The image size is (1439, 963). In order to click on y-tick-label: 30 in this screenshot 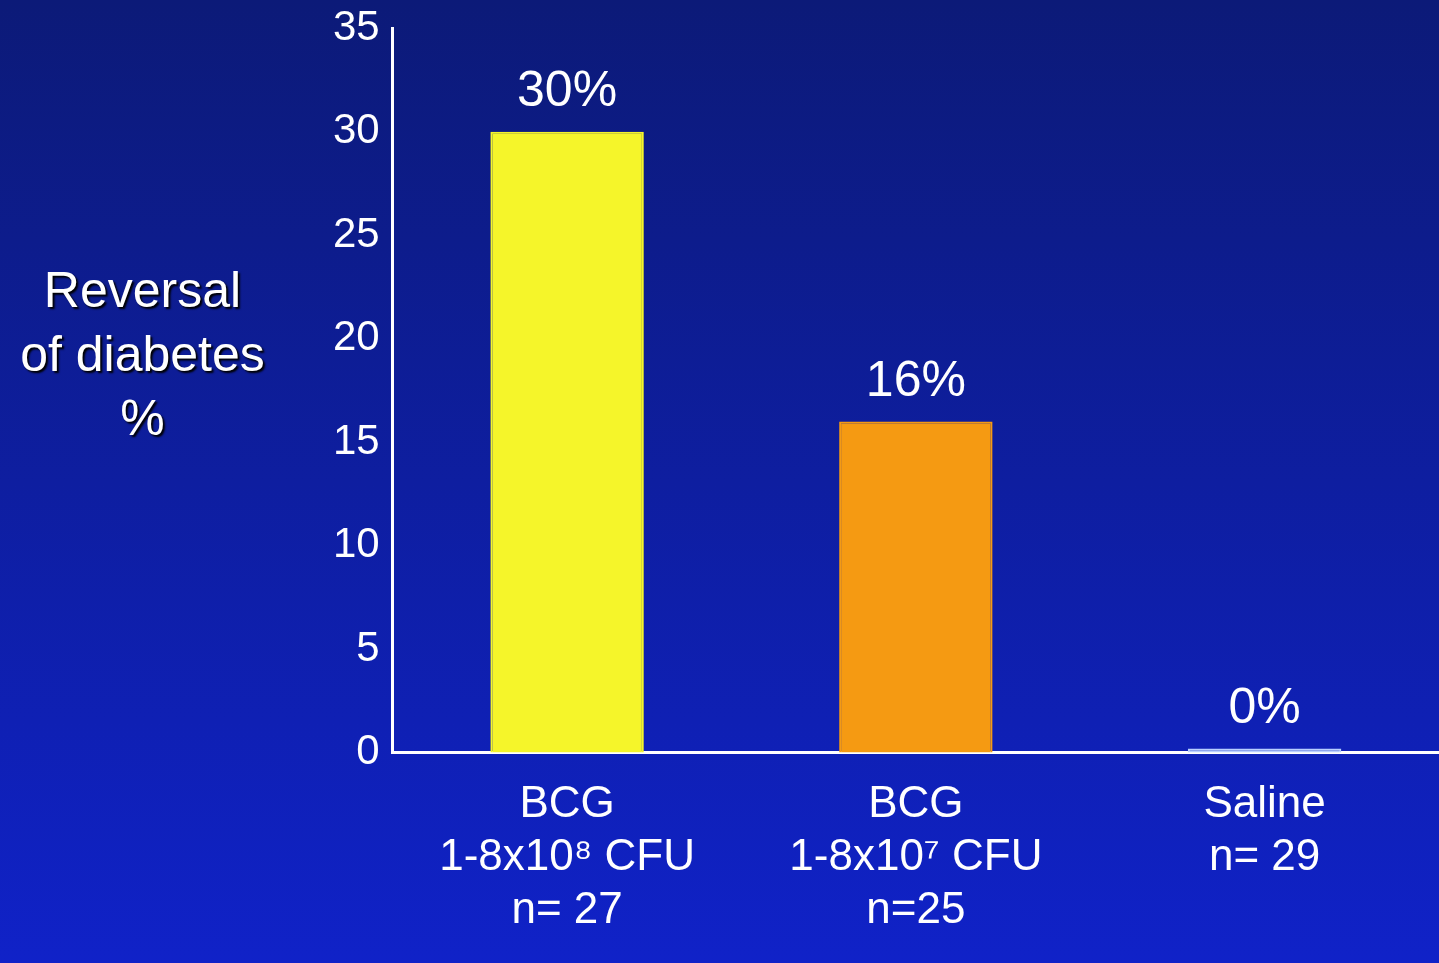, I will do `click(356, 129)`.